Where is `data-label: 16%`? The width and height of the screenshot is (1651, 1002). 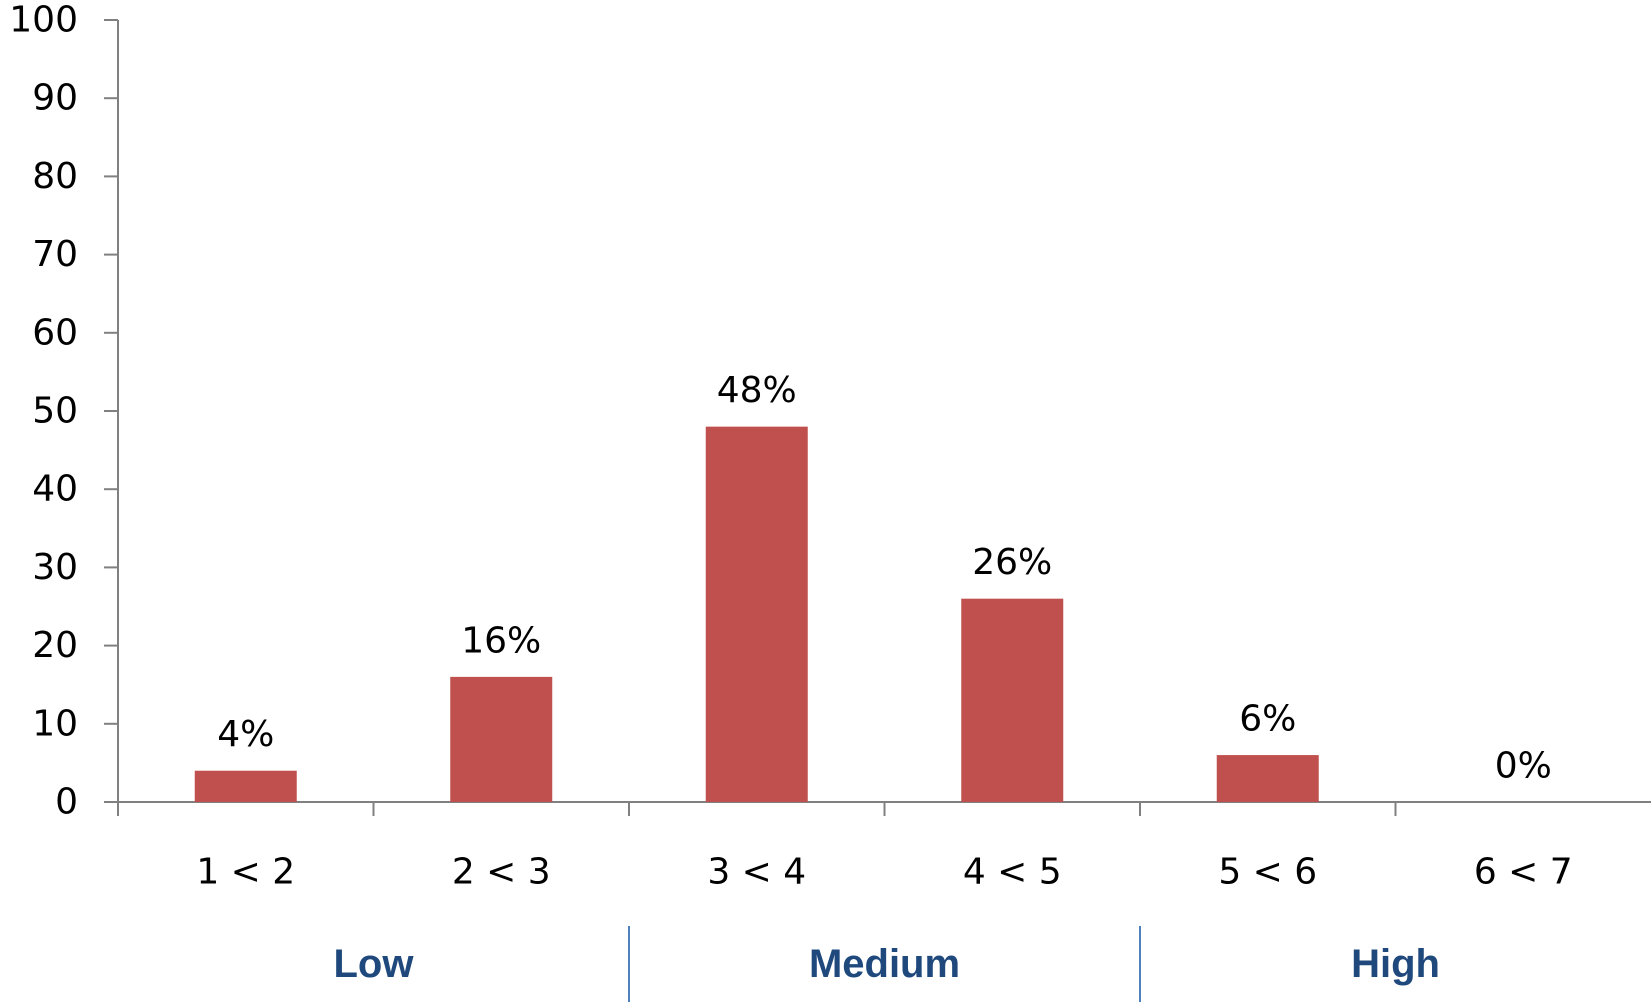
data-label: 16% is located at coordinates (501, 640).